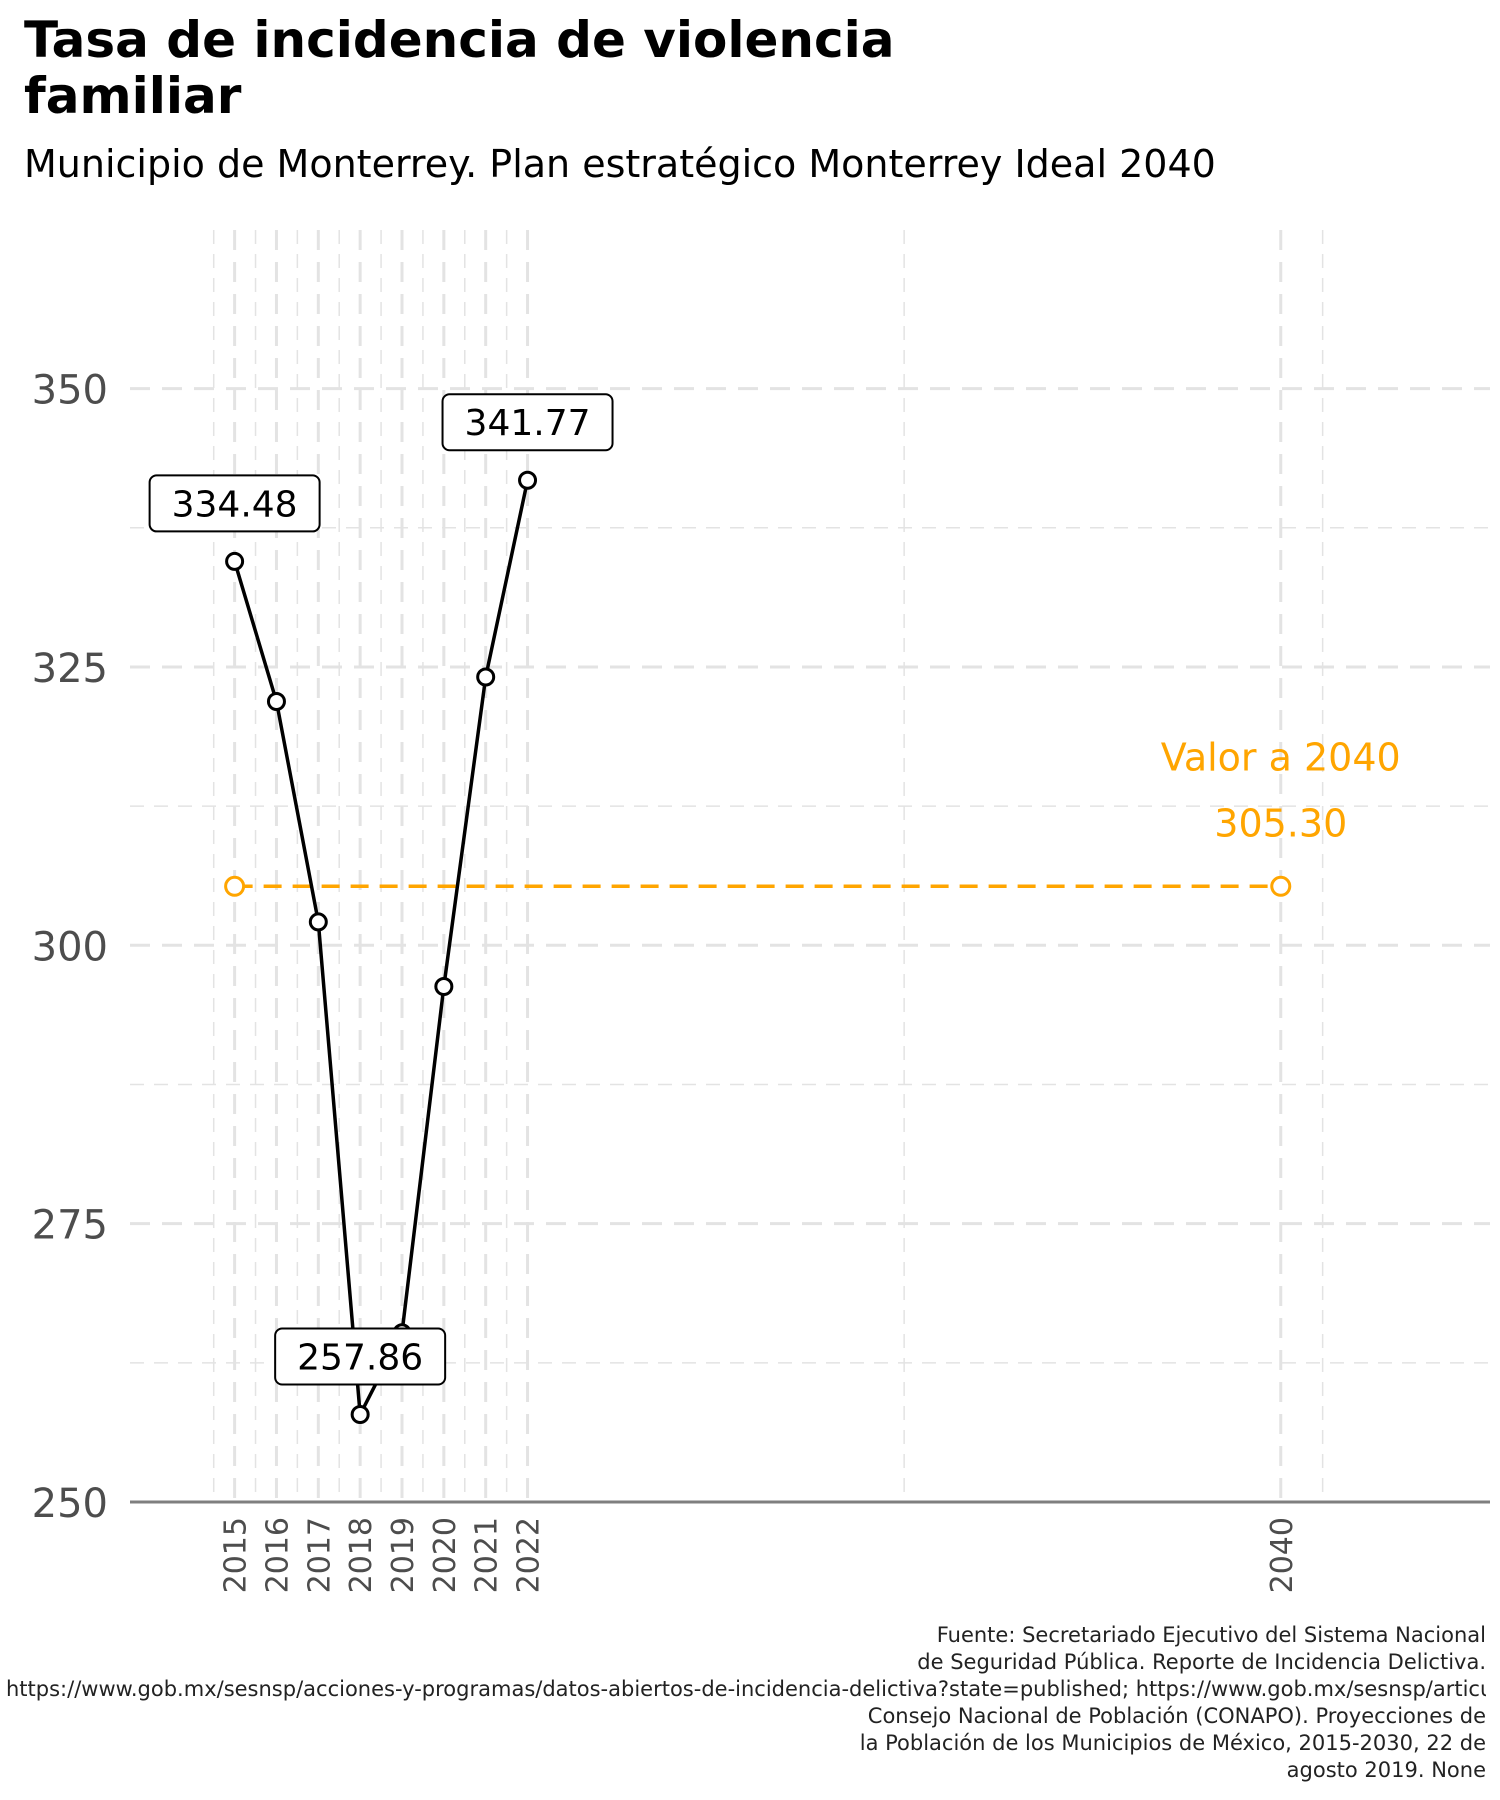  I want to click on data-label: 334.48, so click(234, 503).